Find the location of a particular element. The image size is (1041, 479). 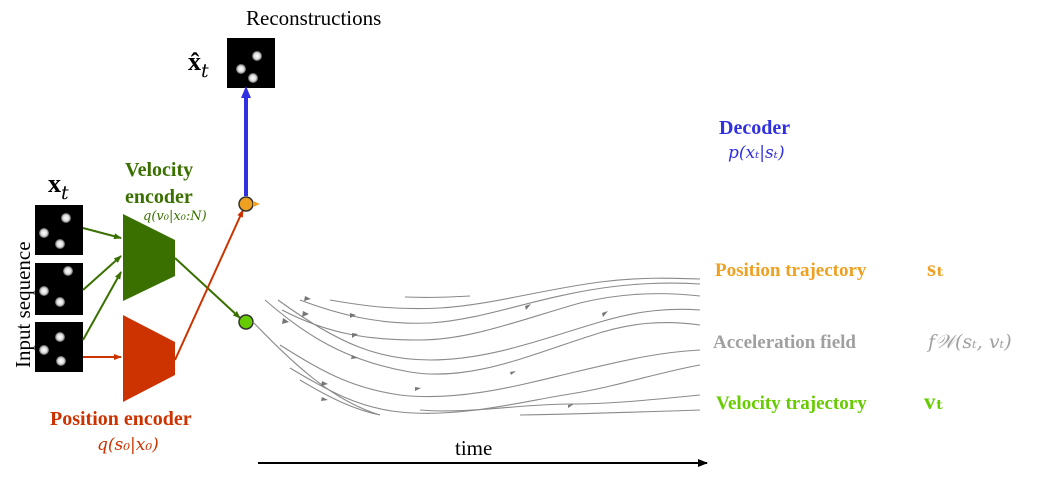

reconstruction-image is located at coordinates (251, 63).